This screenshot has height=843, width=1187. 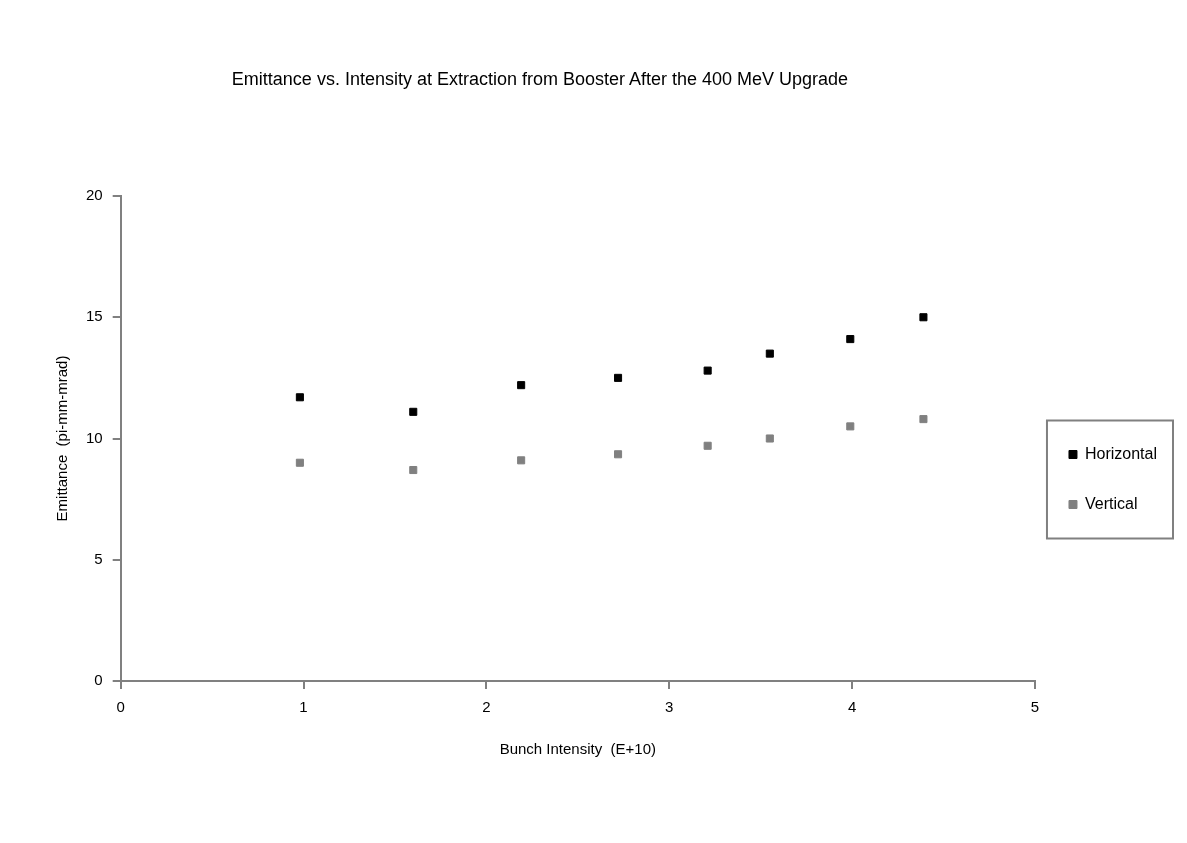 What do you see at coordinates (62, 438) in the screenshot?
I see `y-axis-title: Emittance (pi-mm-mrad)` at bounding box center [62, 438].